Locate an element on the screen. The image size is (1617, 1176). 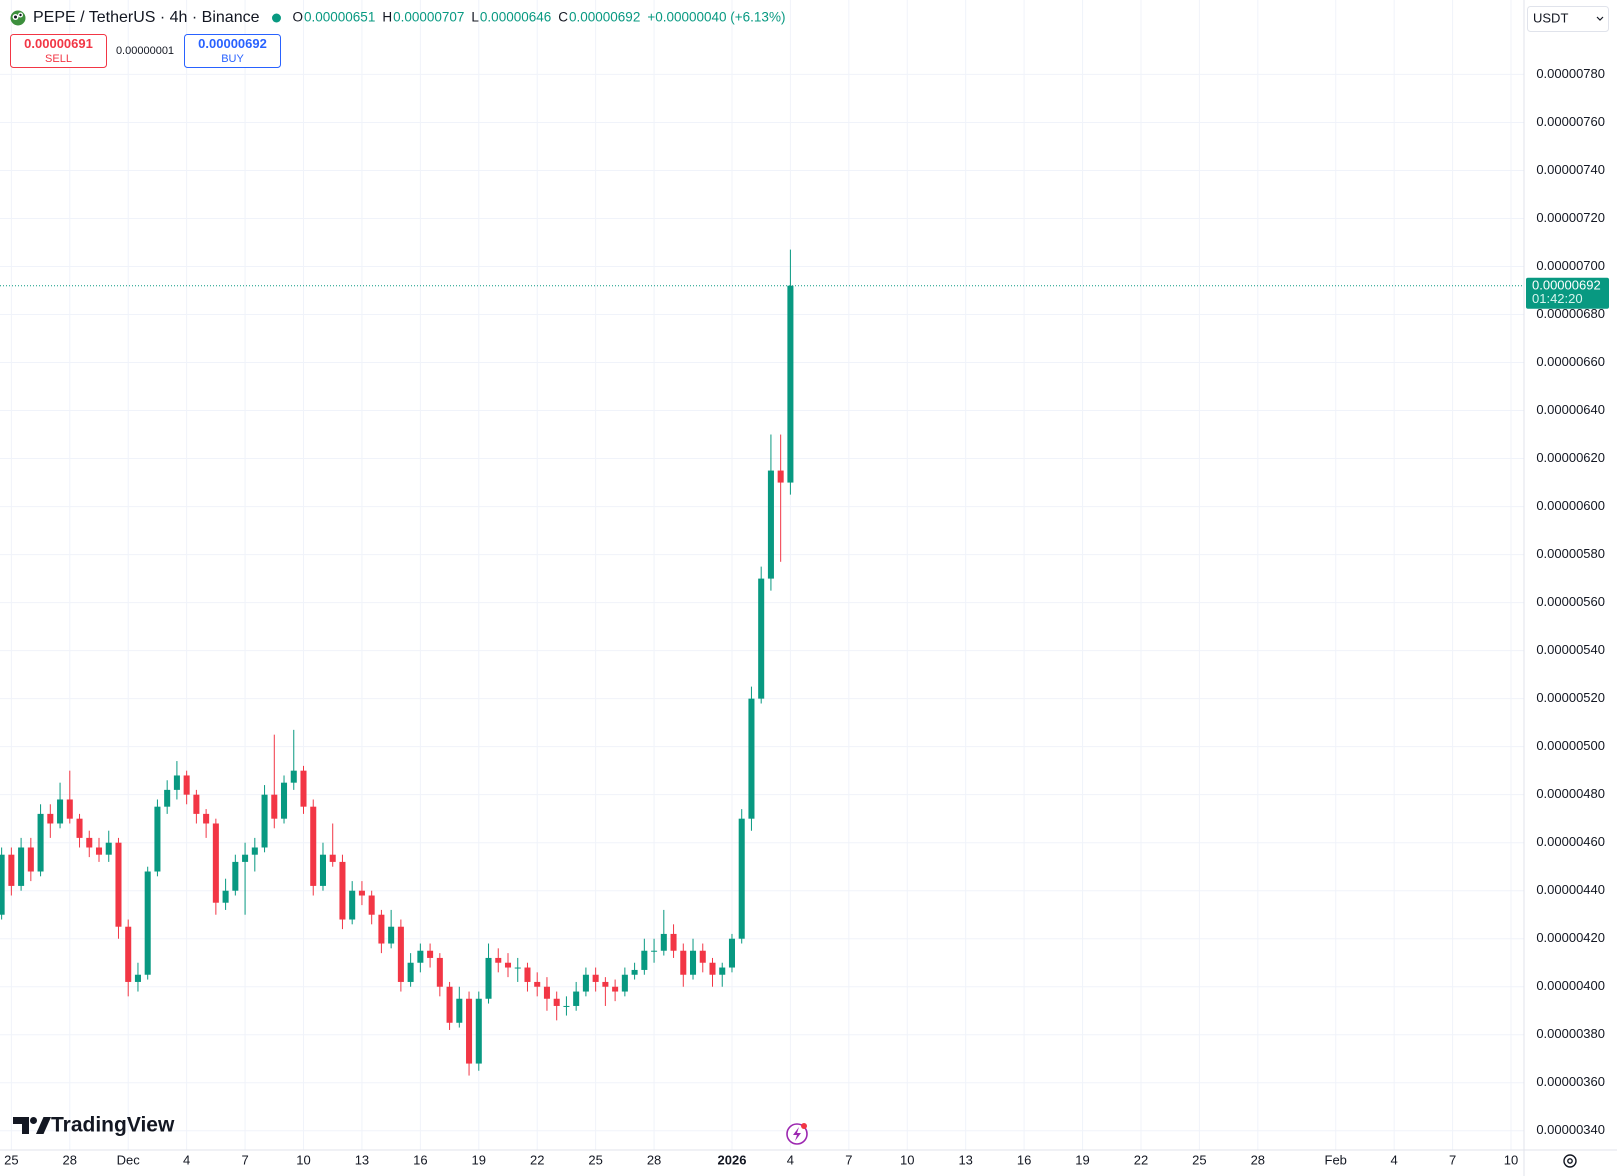
last-price-label: 0.00000692 is located at coordinates (1566, 285).